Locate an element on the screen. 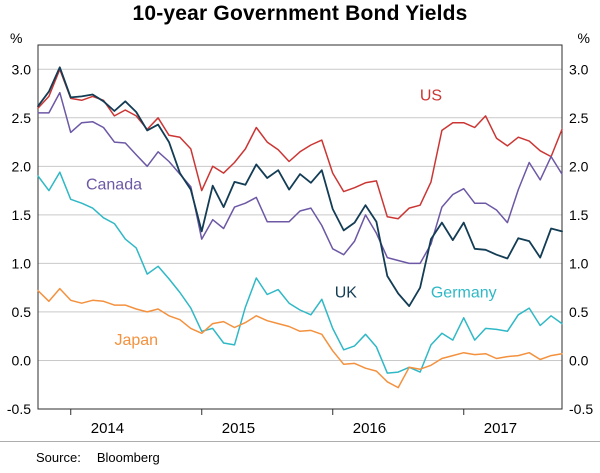 This screenshot has height=473, width=600. source-value: Bloomberg is located at coordinates (128, 457).